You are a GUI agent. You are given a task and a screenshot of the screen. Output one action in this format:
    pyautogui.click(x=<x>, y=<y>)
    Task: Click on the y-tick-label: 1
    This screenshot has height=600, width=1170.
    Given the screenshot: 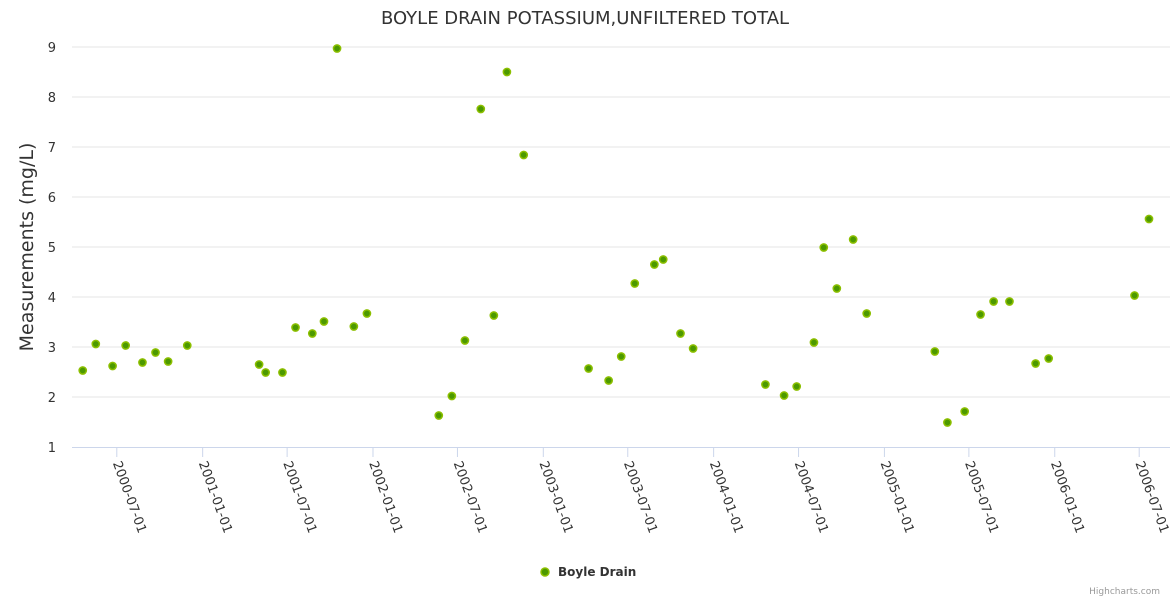 What is the action you would take?
    pyautogui.click(x=52, y=448)
    